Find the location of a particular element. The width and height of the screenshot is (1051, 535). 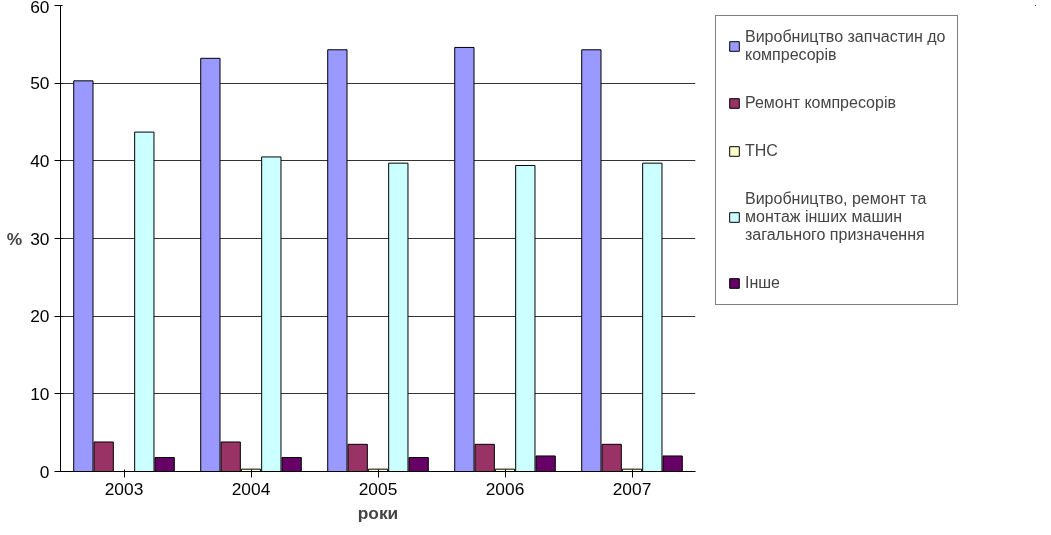

y-tick-label: 10 is located at coordinates (40, 393).